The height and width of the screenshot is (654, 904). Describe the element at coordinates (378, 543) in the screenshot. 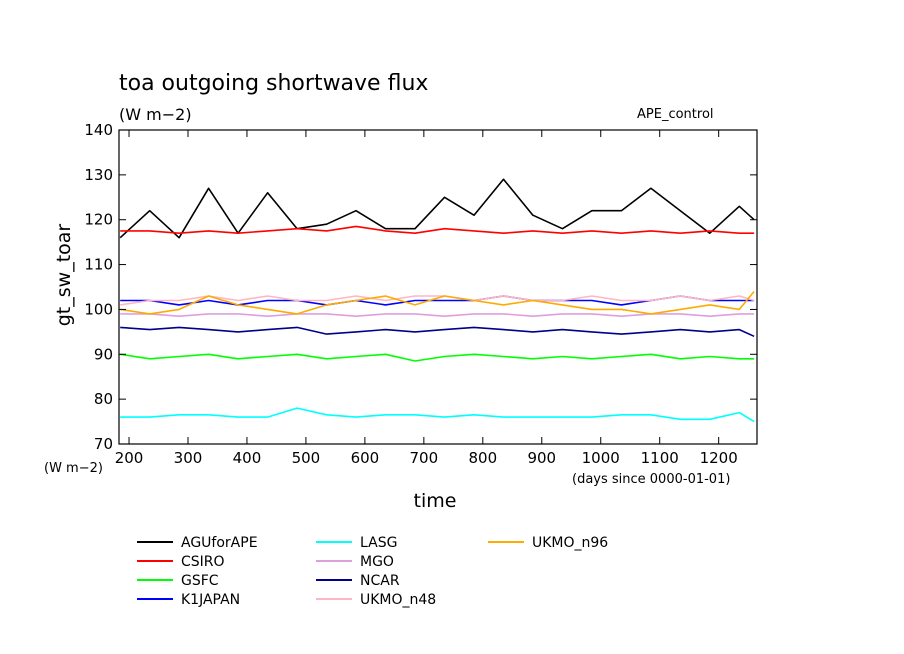

I see `legend-label-LASG: LASG` at that location.